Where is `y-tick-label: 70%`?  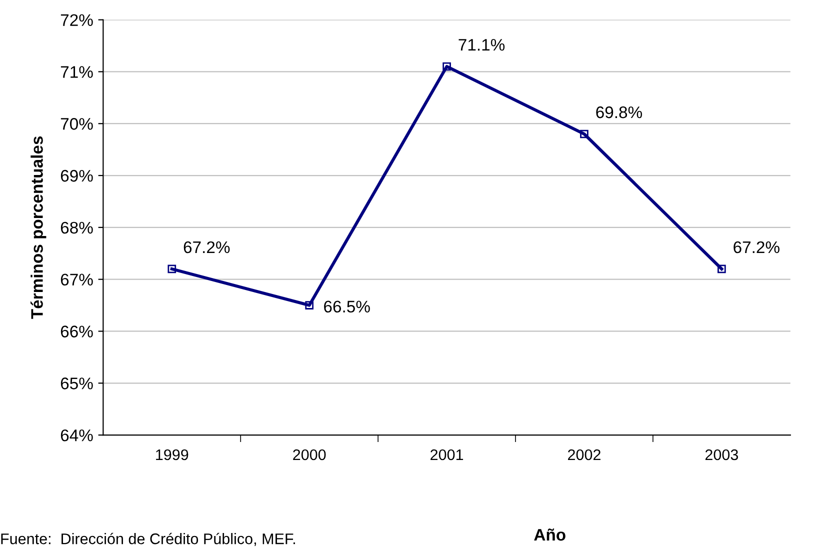 y-tick-label: 70% is located at coordinates (76, 124).